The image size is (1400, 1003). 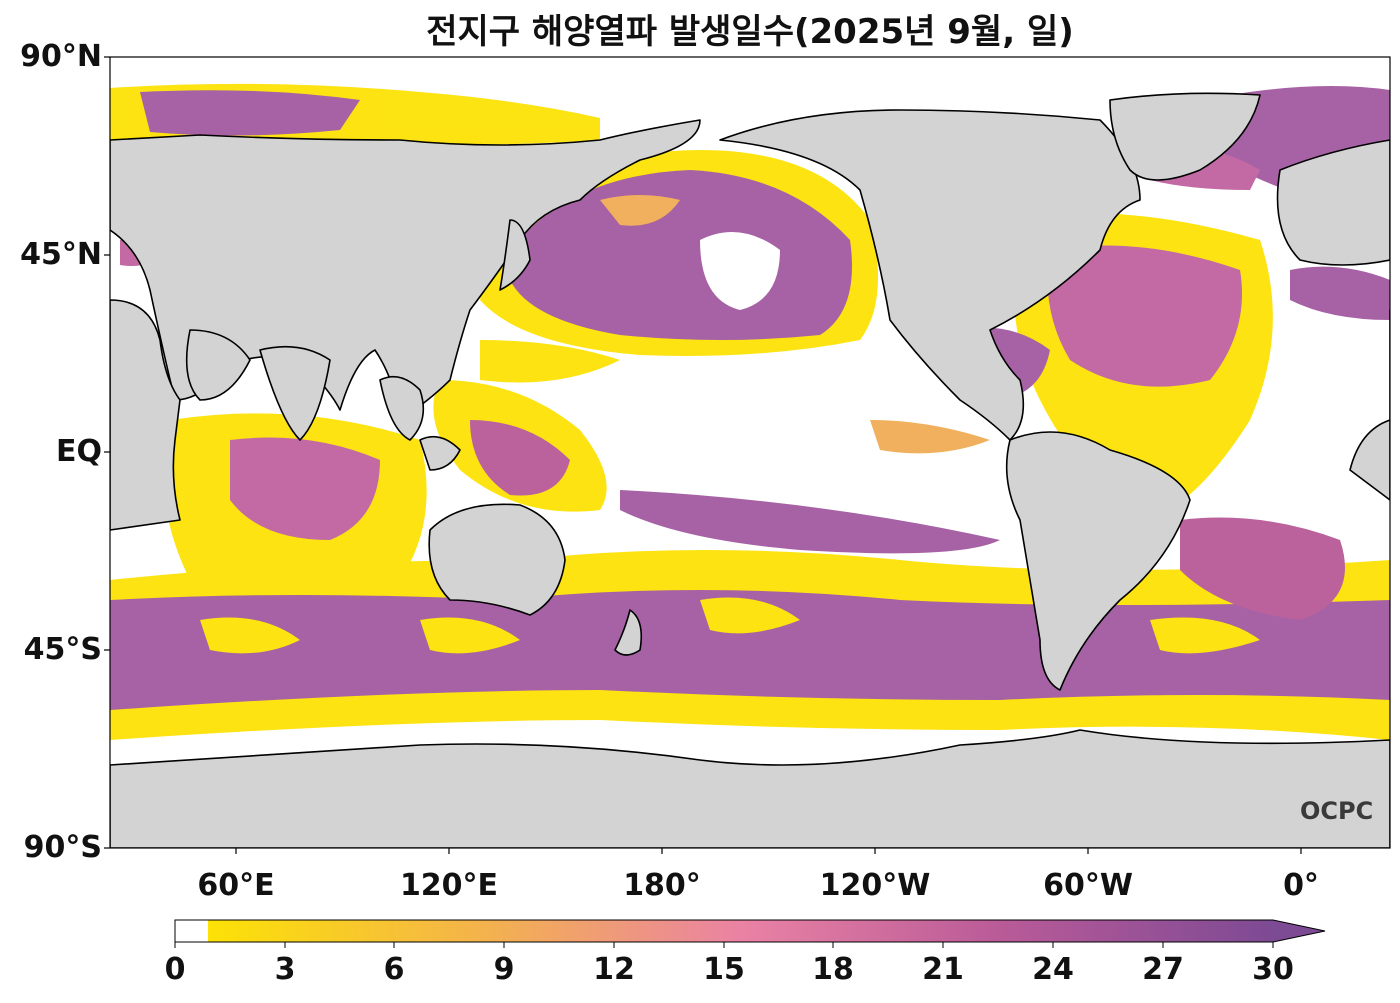 I want to click on ocpc-logo: OCPC, so click(x=1337, y=811).